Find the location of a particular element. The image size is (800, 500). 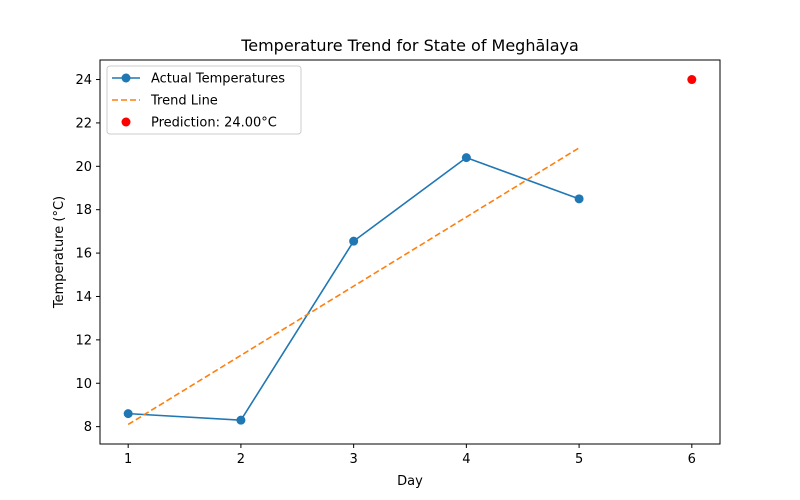

y-tick-label: 16 is located at coordinates (83, 254).